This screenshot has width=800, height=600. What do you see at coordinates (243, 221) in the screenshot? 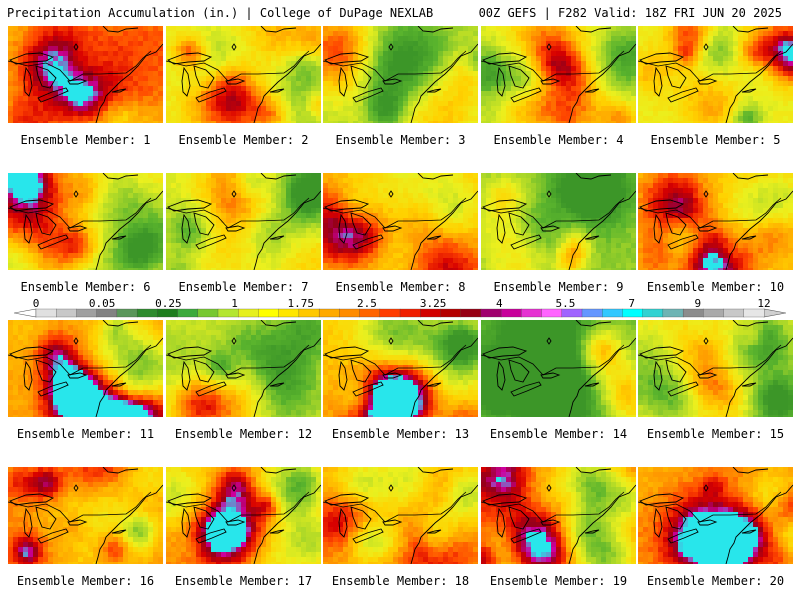
I see `precip-map` at bounding box center [243, 221].